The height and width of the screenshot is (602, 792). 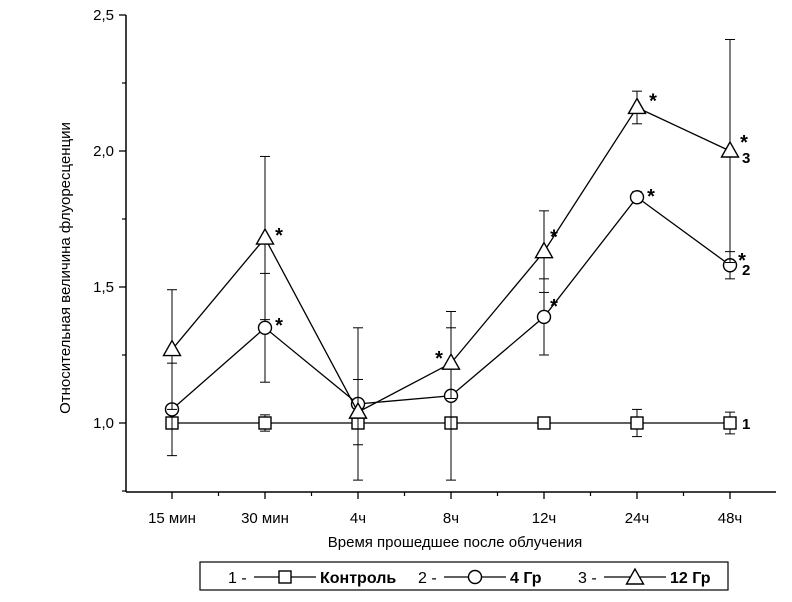 I want to click on legend-label: 12 Гр, so click(x=690, y=578).